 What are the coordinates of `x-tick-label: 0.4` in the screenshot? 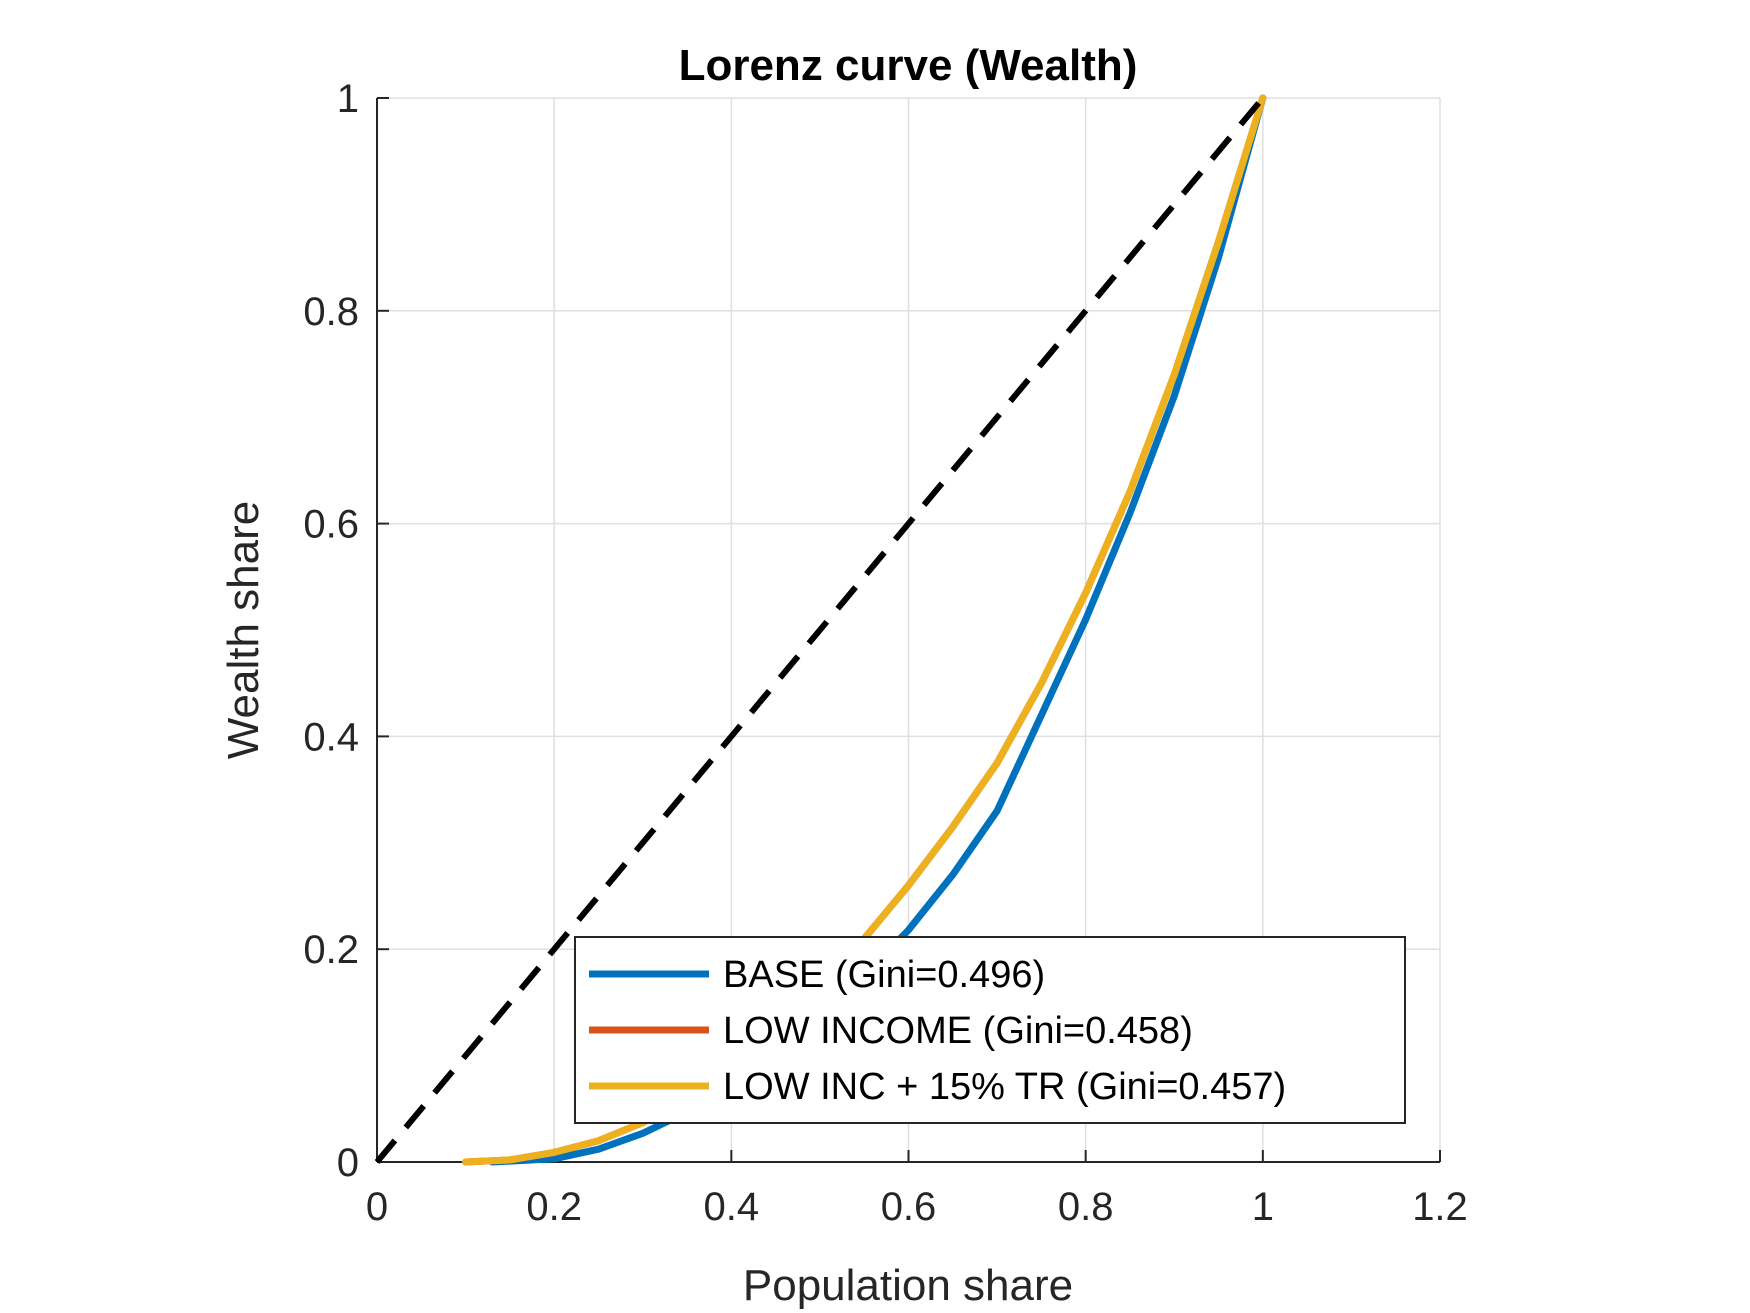 It's located at (732, 1207).